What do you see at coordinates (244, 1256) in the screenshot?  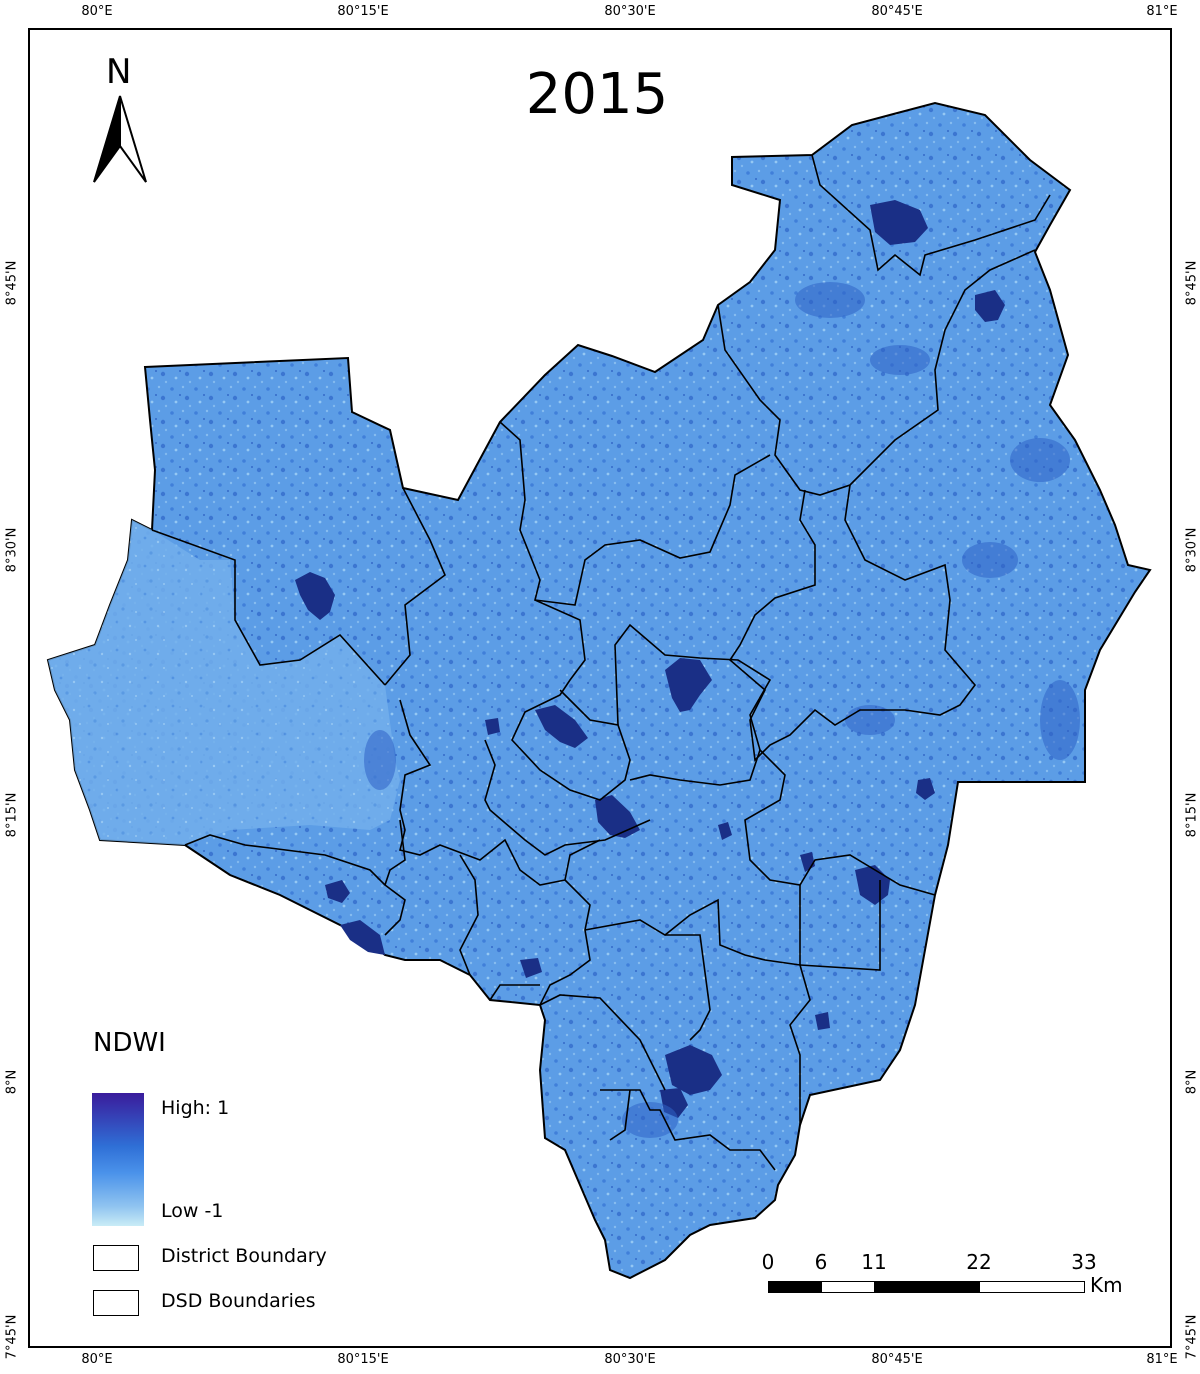 I see `district-boundary-label: District Boundary` at bounding box center [244, 1256].